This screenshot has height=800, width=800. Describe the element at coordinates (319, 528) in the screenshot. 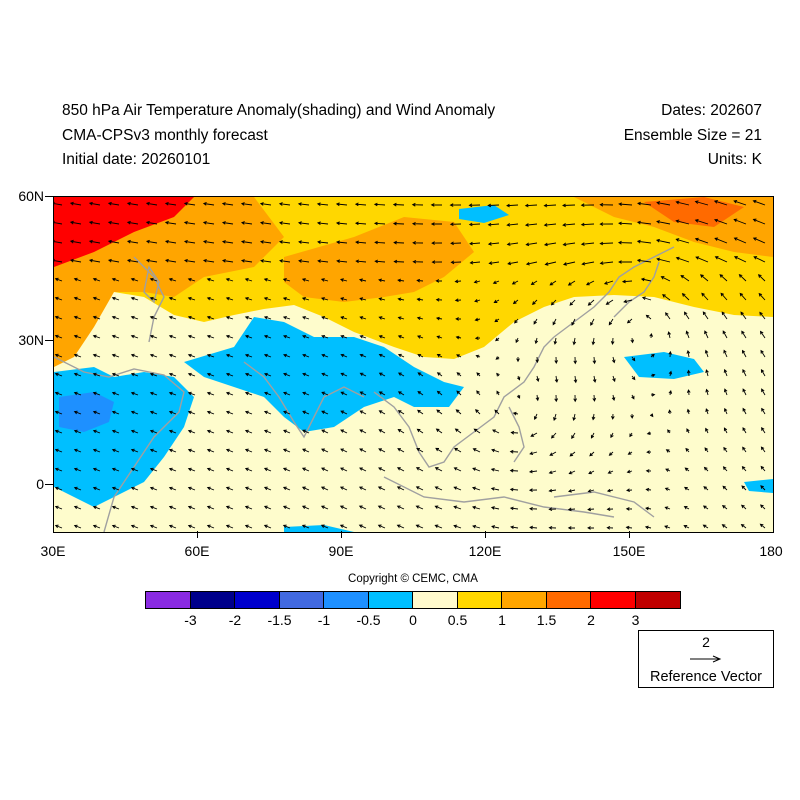

I see `anomaly-region-cool-south` at that location.